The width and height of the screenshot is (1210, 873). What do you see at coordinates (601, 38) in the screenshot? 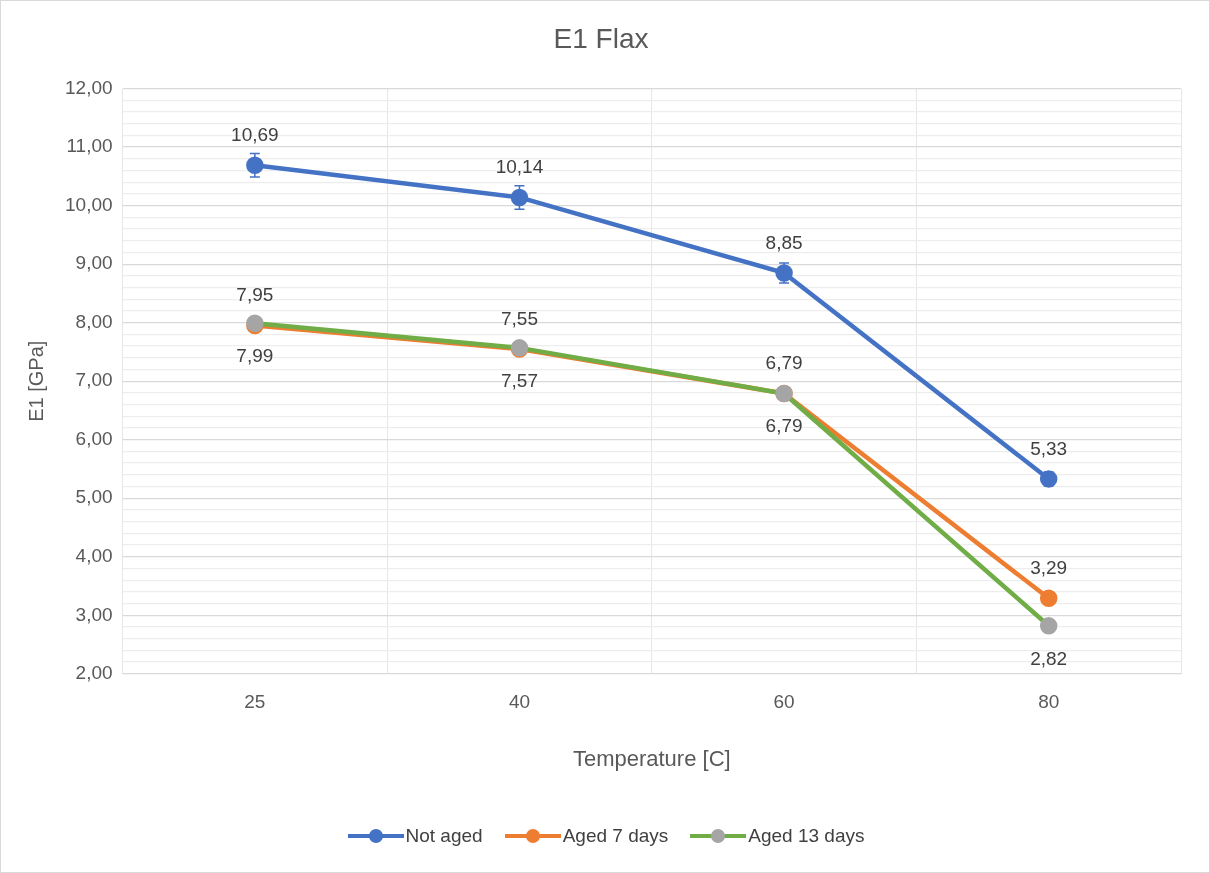
I see `chart-title: E1 Flax` at bounding box center [601, 38].